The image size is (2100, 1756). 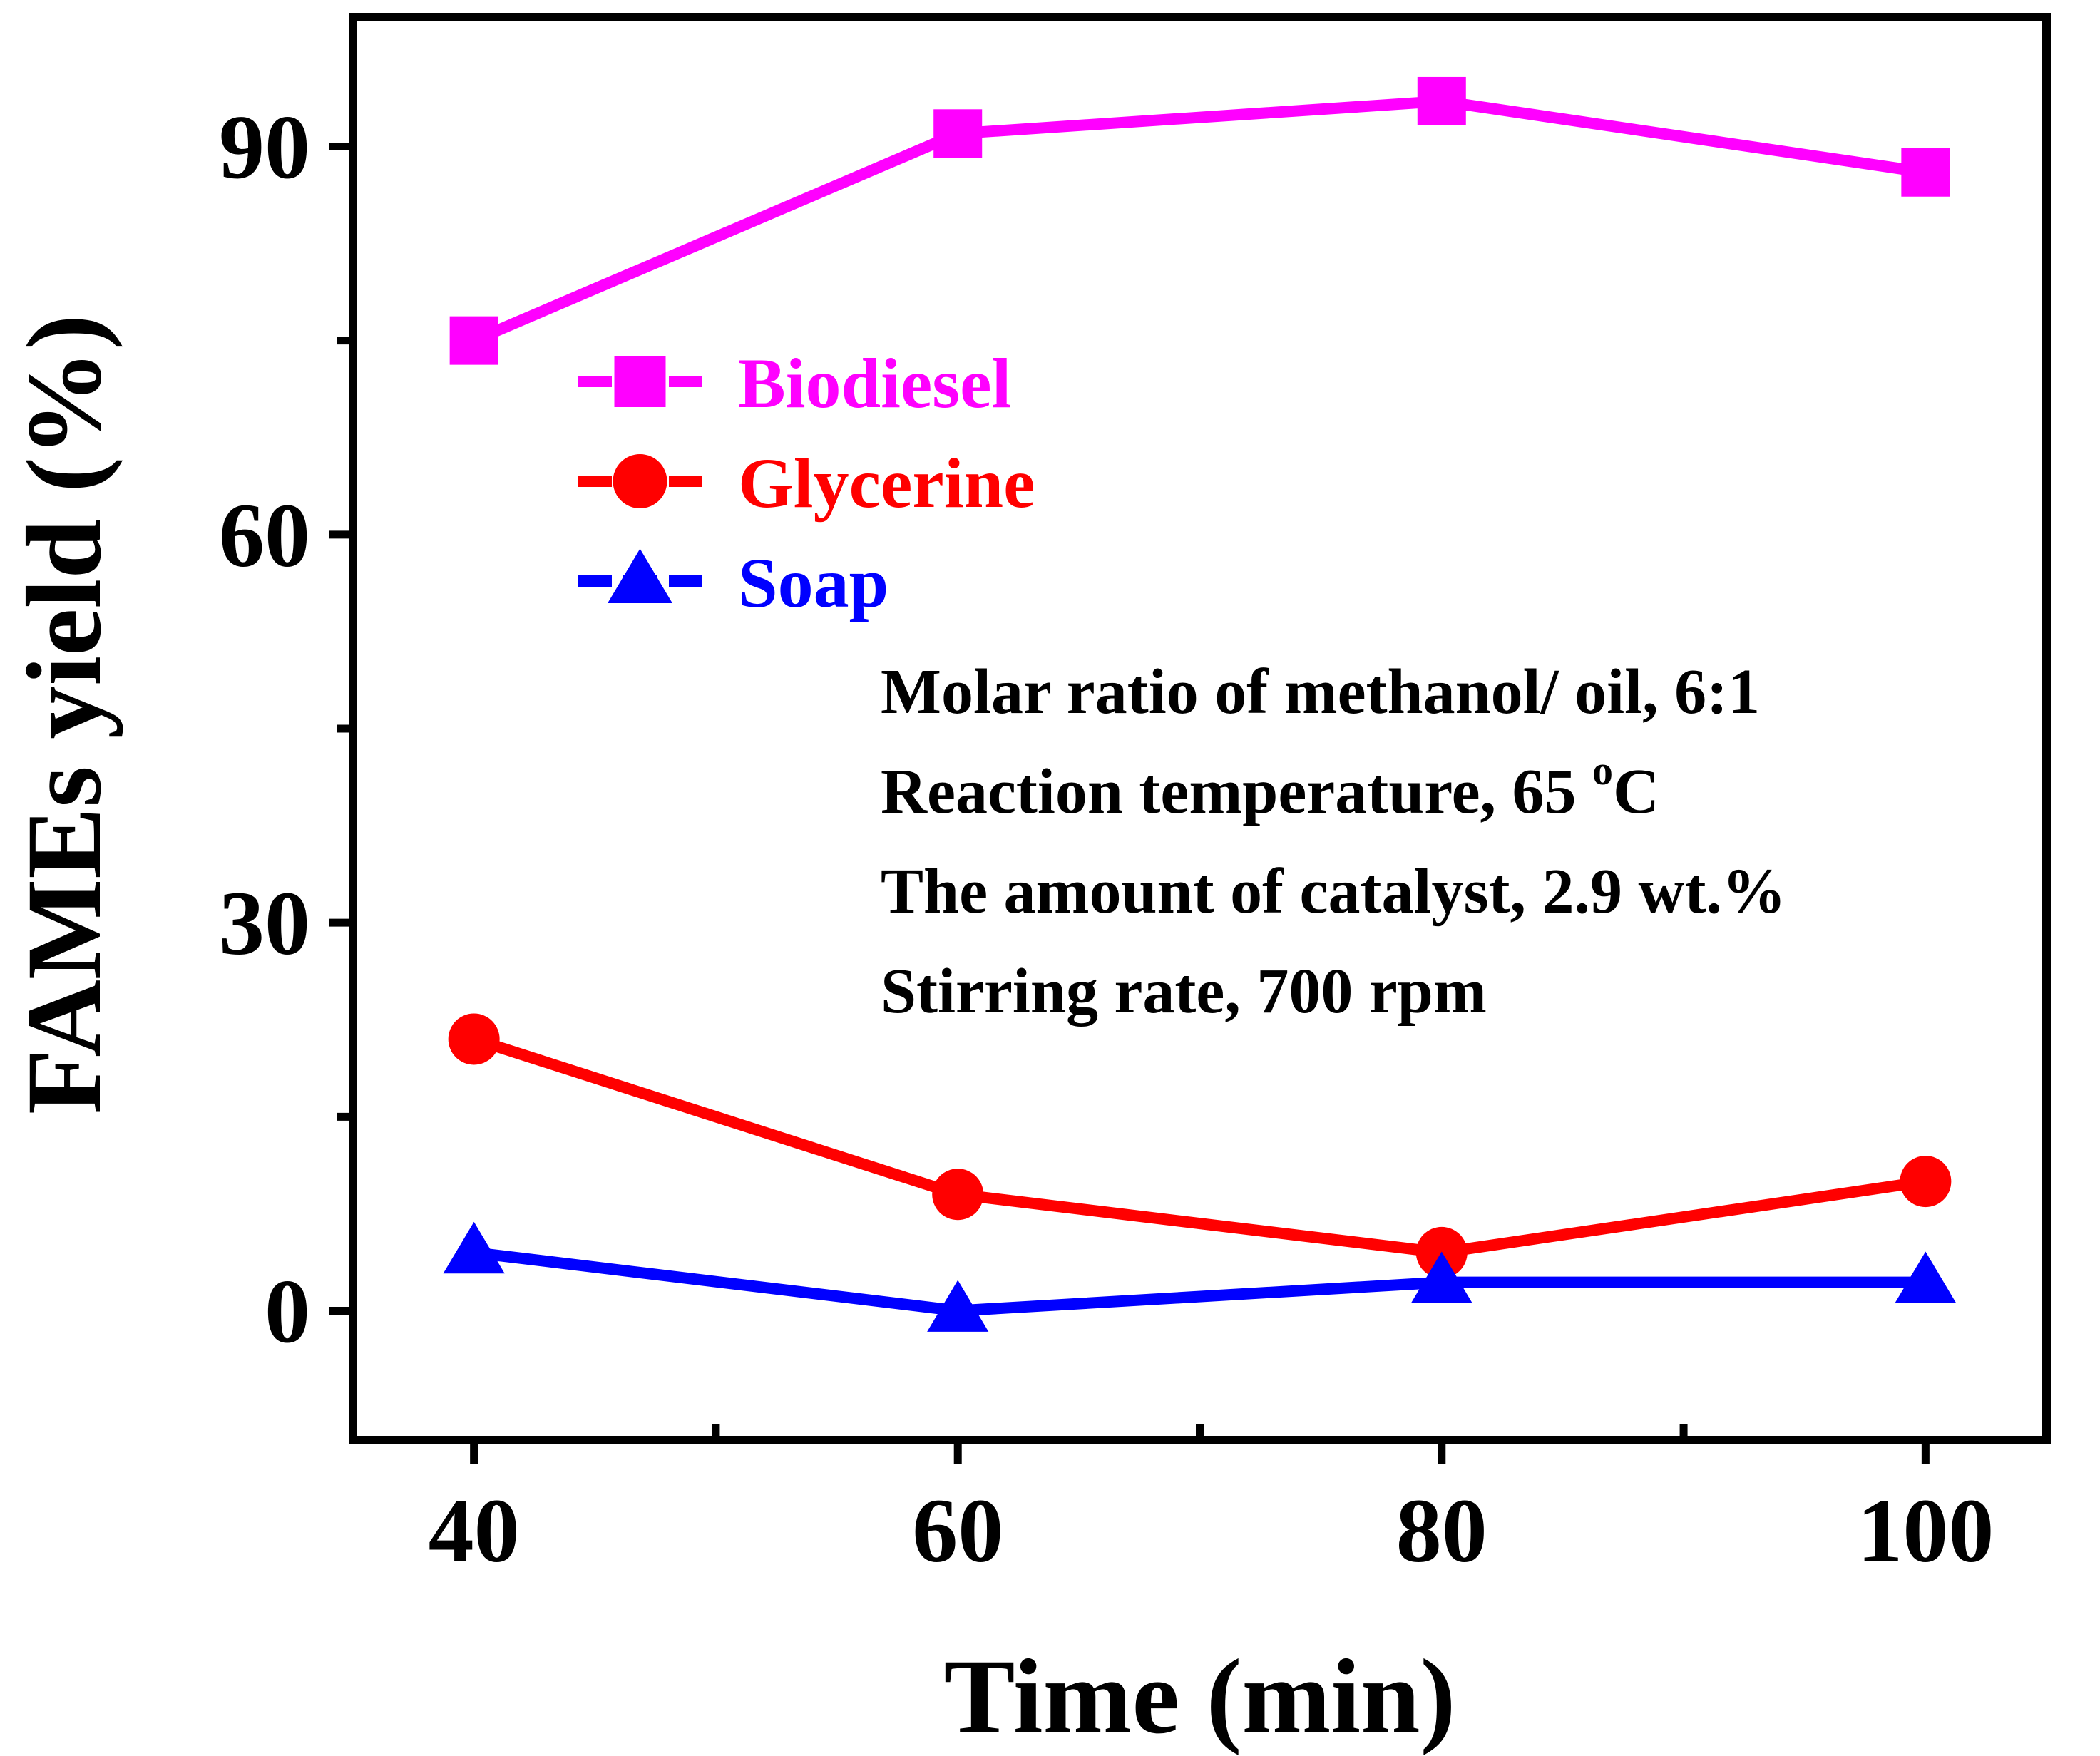 I want to click on legend-biodiesel-label: Biodiesel, so click(x=874, y=383).